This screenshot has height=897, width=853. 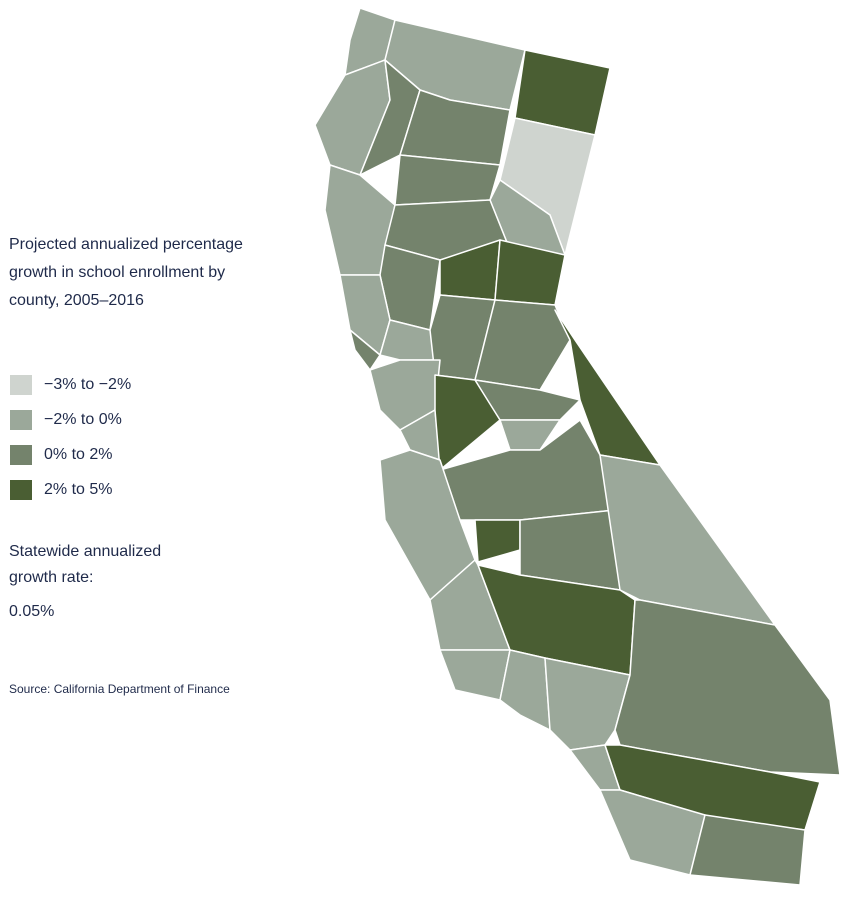 I want to click on legend-label: 2% to 5%, so click(x=78, y=489).